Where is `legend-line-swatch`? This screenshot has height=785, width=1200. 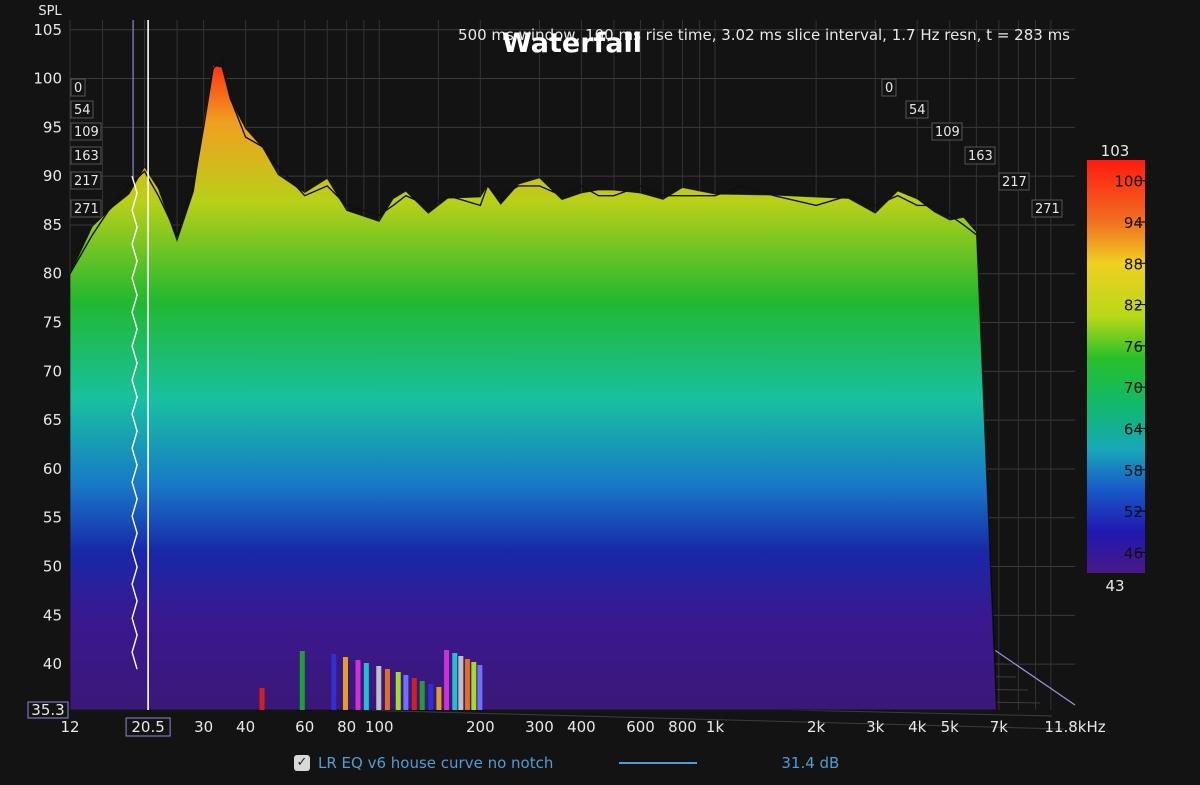
legend-line-swatch is located at coordinates (658, 763).